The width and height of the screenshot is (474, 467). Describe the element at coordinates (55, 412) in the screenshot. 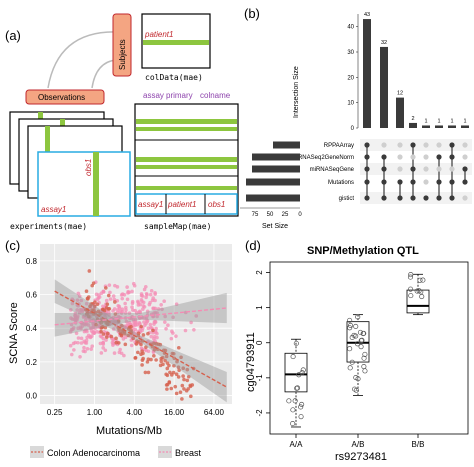

I see `c-xtick-label: 0.25` at that location.